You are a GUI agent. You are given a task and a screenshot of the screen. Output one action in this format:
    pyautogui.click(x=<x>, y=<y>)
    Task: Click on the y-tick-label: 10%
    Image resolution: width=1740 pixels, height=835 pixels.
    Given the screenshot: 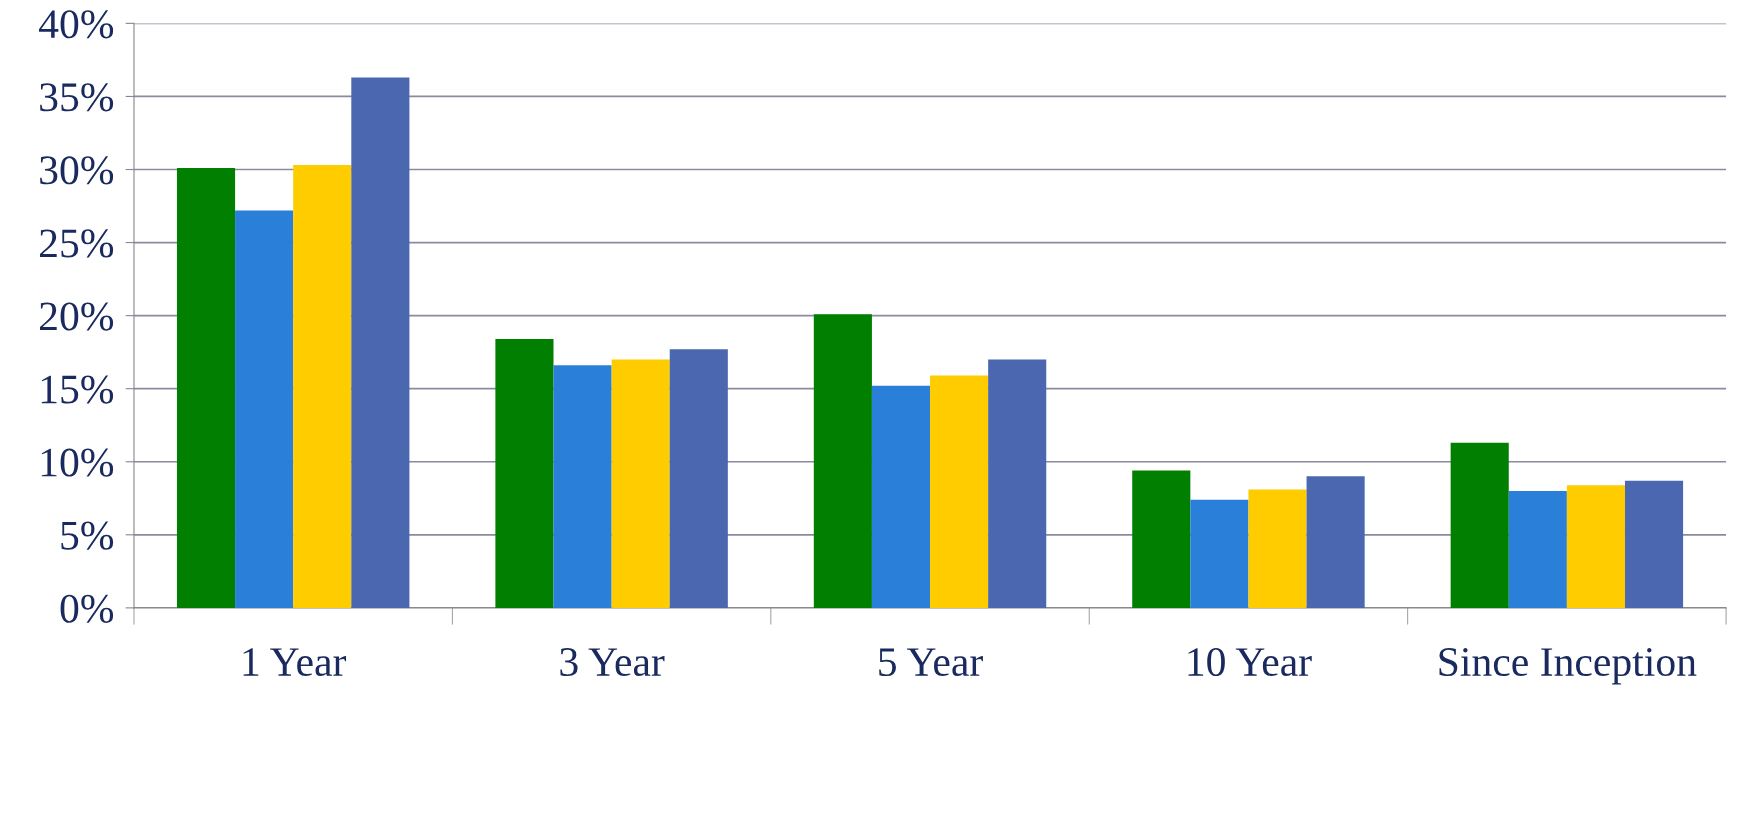 What is the action you would take?
    pyautogui.click(x=77, y=462)
    